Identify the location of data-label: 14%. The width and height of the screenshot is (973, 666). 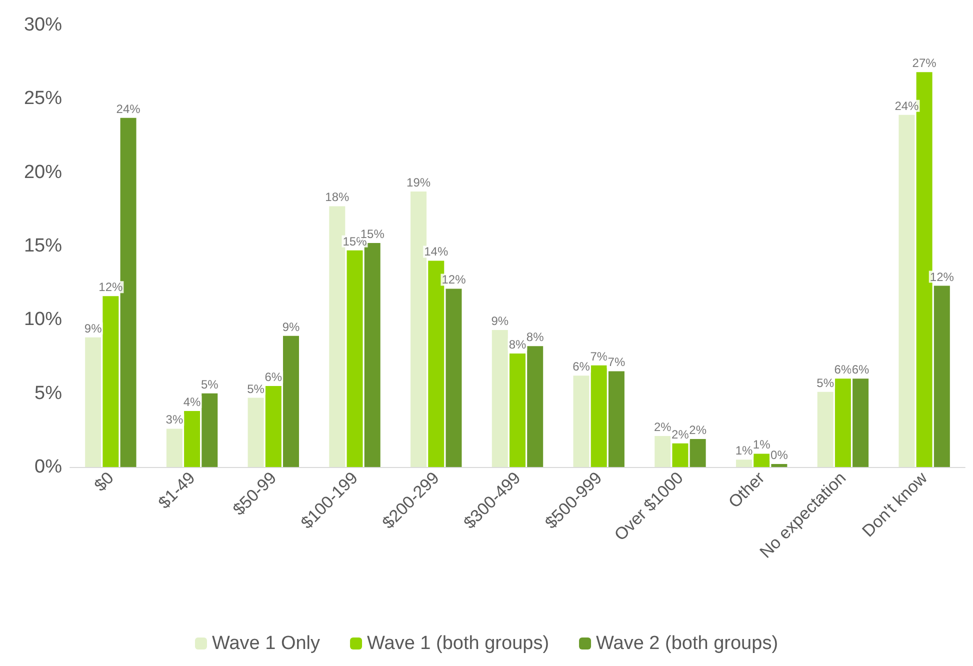
(436, 251).